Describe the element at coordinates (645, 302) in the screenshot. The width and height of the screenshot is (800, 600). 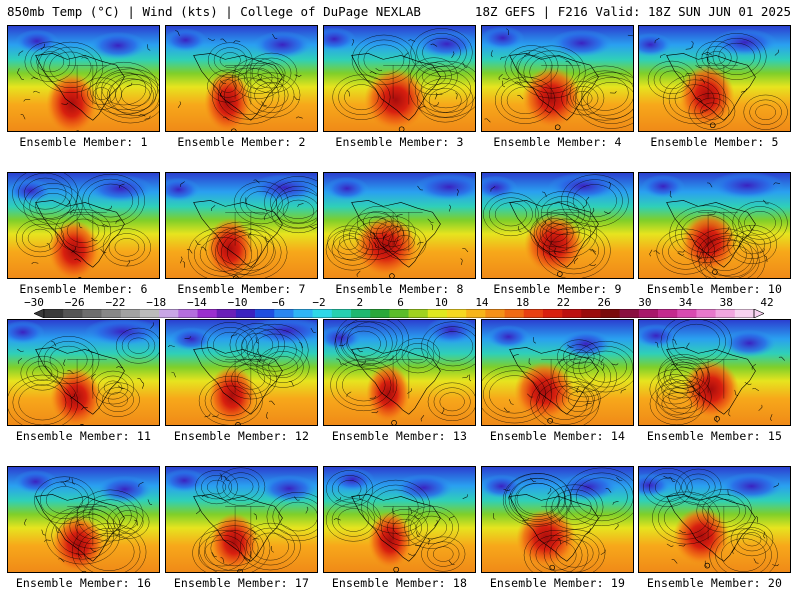
I see `colorbar-tick-label: 30` at that location.